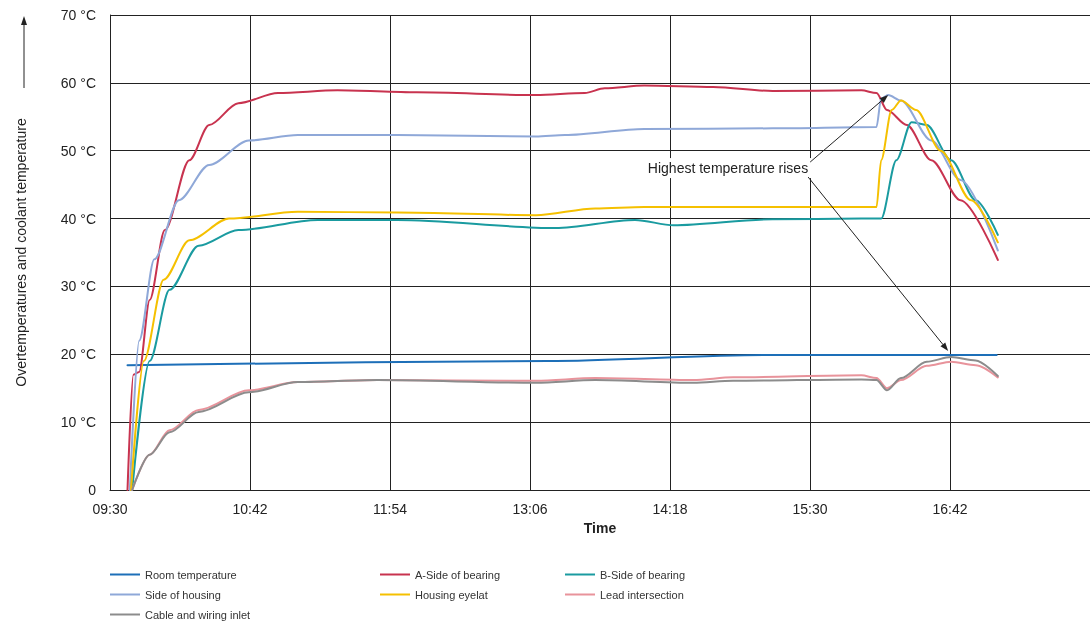  I want to click on legend-label: Lead intersection, so click(642, 594).